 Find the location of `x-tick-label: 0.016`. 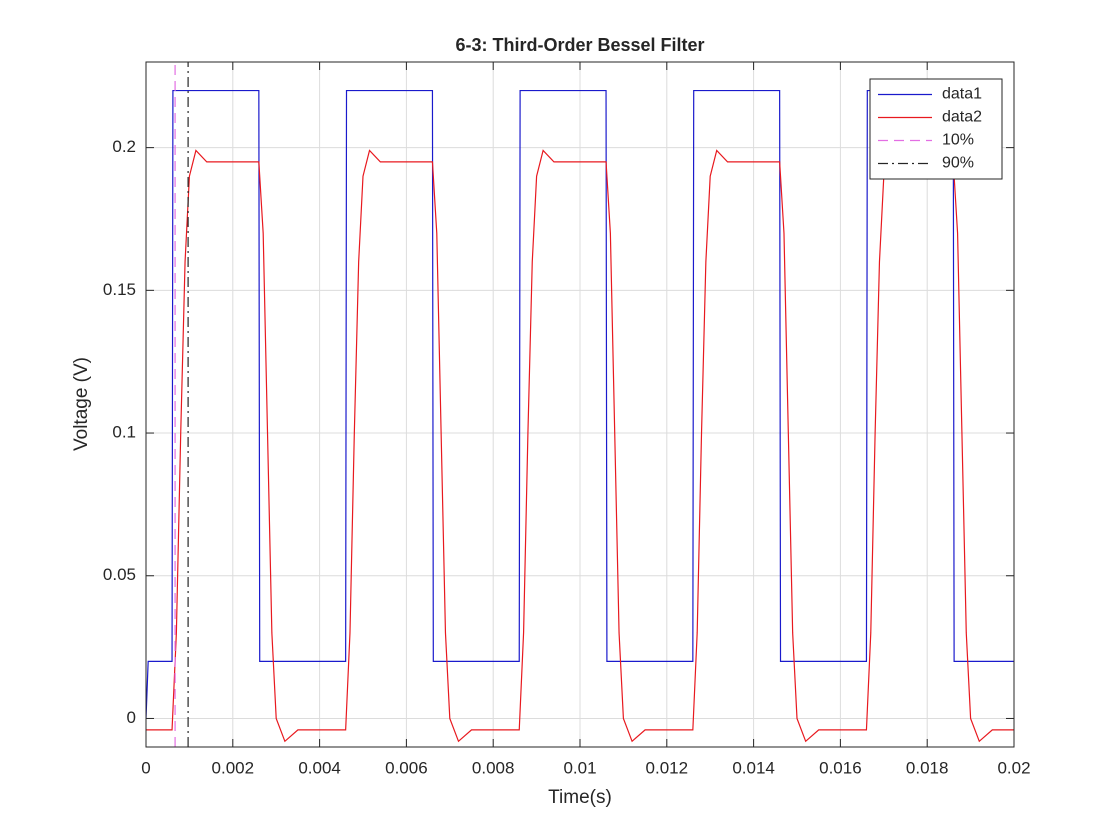

x-tick-label: 0.016 is located at coordinates (840, 767).